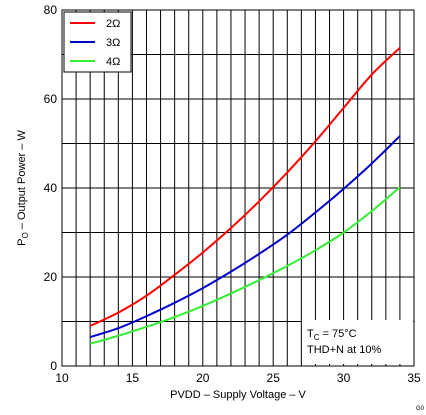 The height and width of the screenshot is (415, 426). What do you see at coordinates (53, 366) in the screenshot?
I see `y-tick-label: 0` at bounding box center [53, 366].